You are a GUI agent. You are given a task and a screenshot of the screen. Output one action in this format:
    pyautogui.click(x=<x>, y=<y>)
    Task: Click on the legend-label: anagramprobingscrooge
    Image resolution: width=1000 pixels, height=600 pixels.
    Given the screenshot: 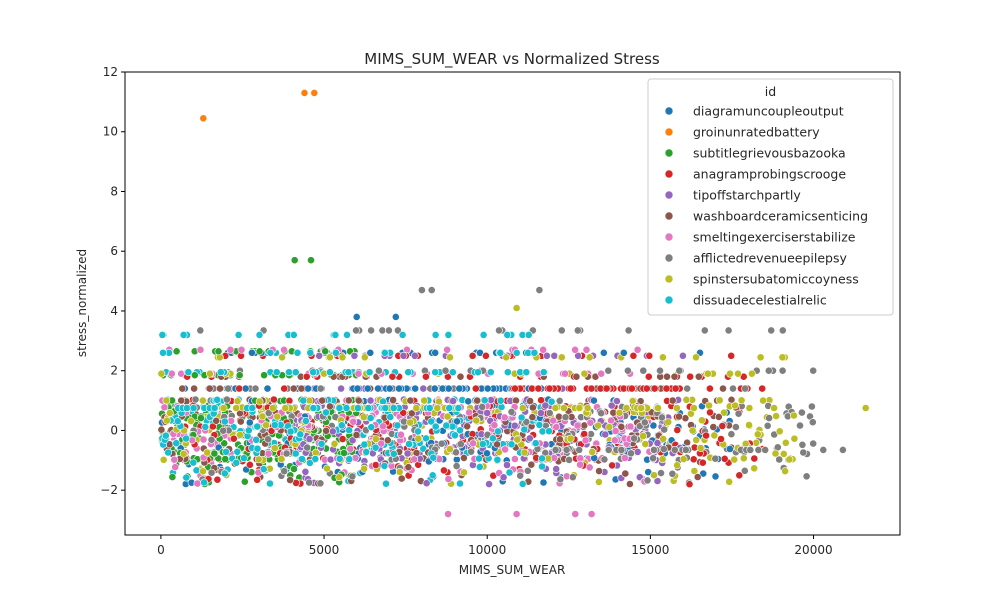 What is the action you would take?
    pyautogui.click(x=769, y=174)
    